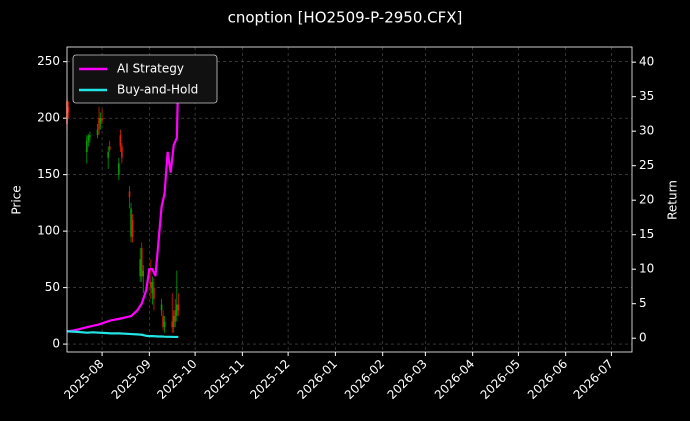  Describe the element at coordinates (56, 344) in the screenshot. I see `y-tick-label: 0` at that location.